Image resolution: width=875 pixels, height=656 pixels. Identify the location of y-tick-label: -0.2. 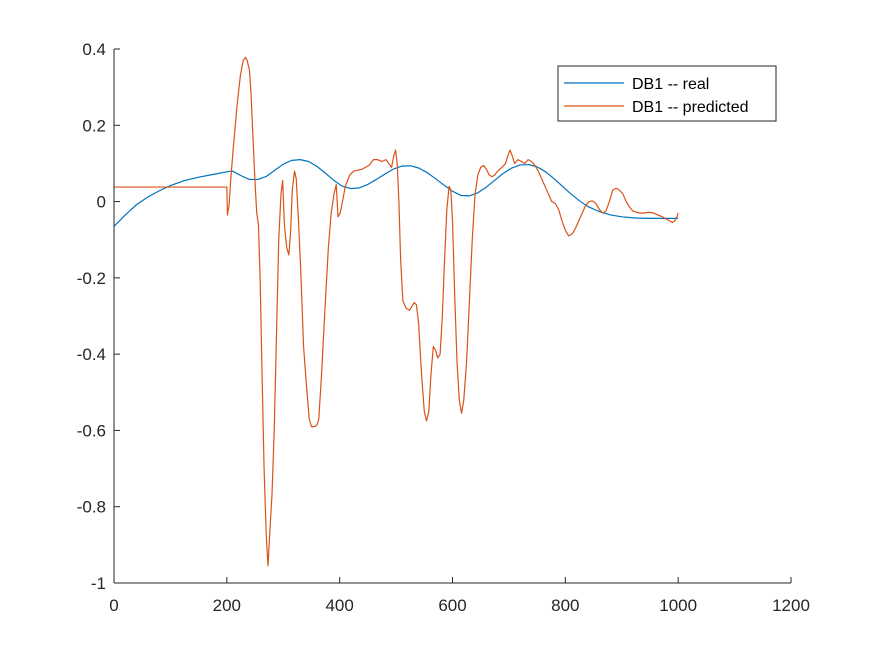
(91, 278).